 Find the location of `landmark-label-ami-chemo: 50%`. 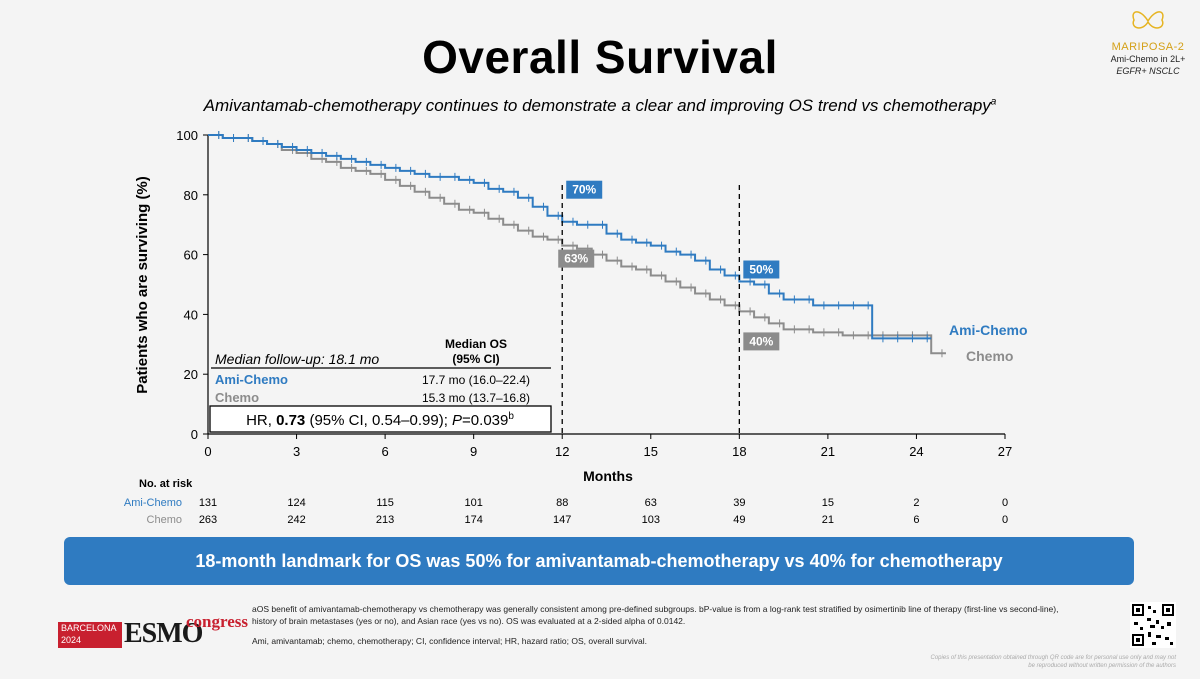

landmark-label-ami-chemo: 50% is located at coordinates (761, 270).